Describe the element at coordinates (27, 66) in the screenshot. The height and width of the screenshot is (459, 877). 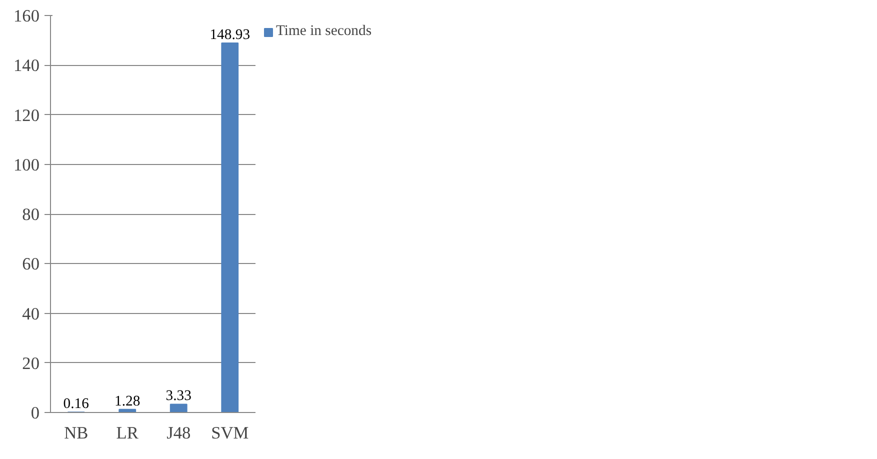
I see `y-tick-label: 140` at that location.